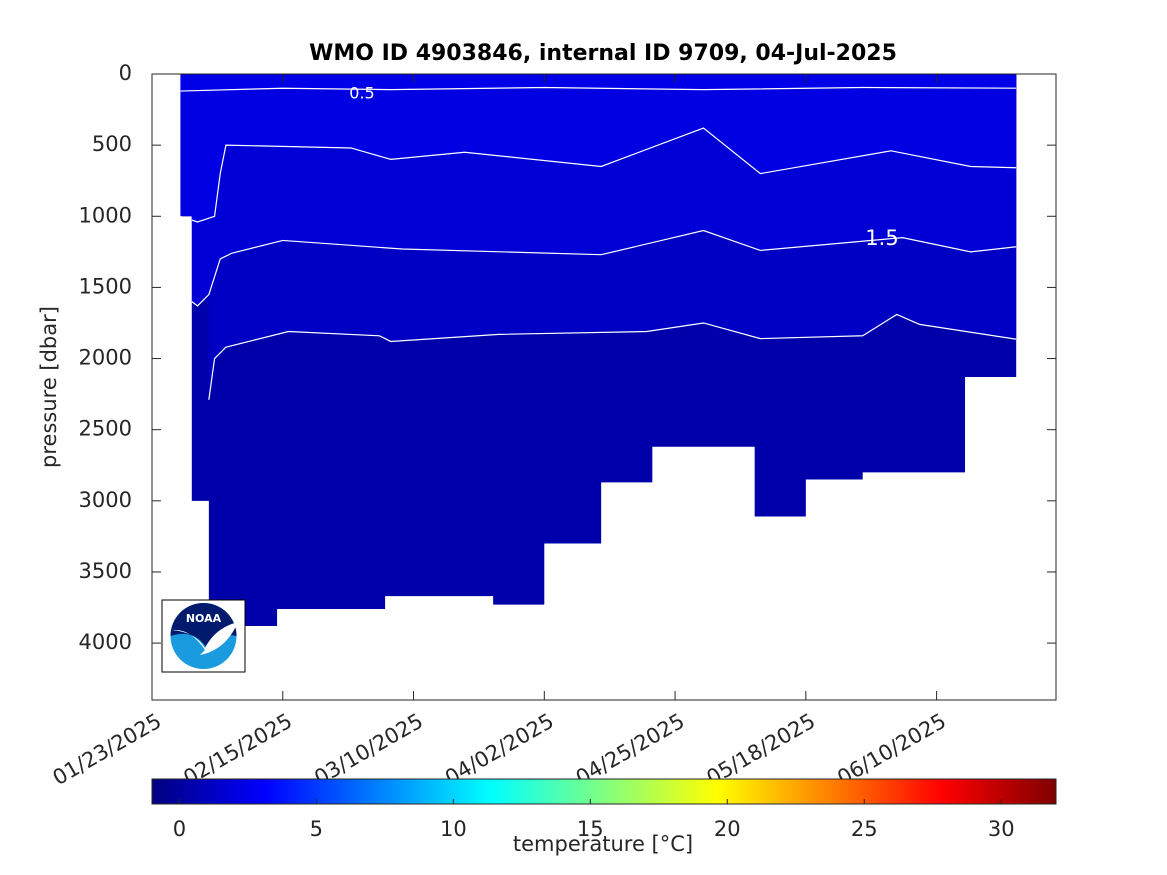  I want to click on colorbar-tick-label: 0, so click(179, 829).